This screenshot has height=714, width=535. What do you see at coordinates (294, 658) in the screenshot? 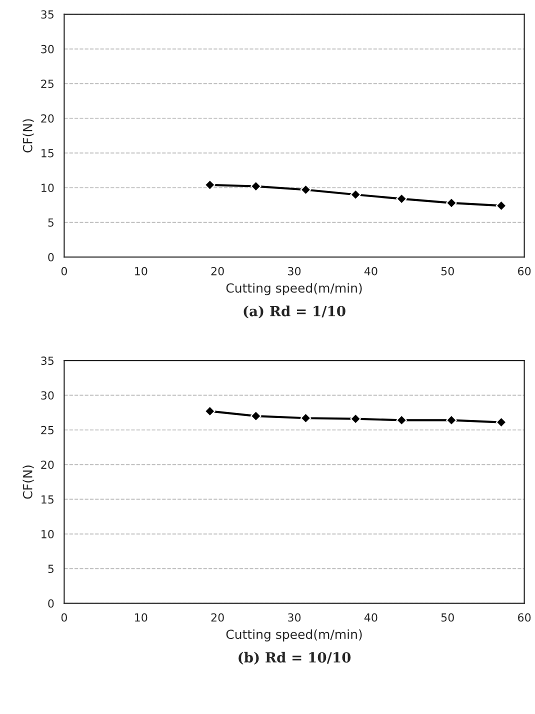
I see `text: (b) Rd = 10/10` at bounding box center [294, 658].